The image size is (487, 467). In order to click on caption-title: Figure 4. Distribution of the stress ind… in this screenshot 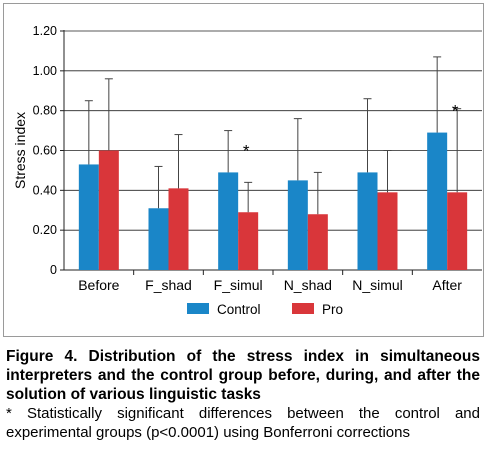, I will do `click(243, 375)`.